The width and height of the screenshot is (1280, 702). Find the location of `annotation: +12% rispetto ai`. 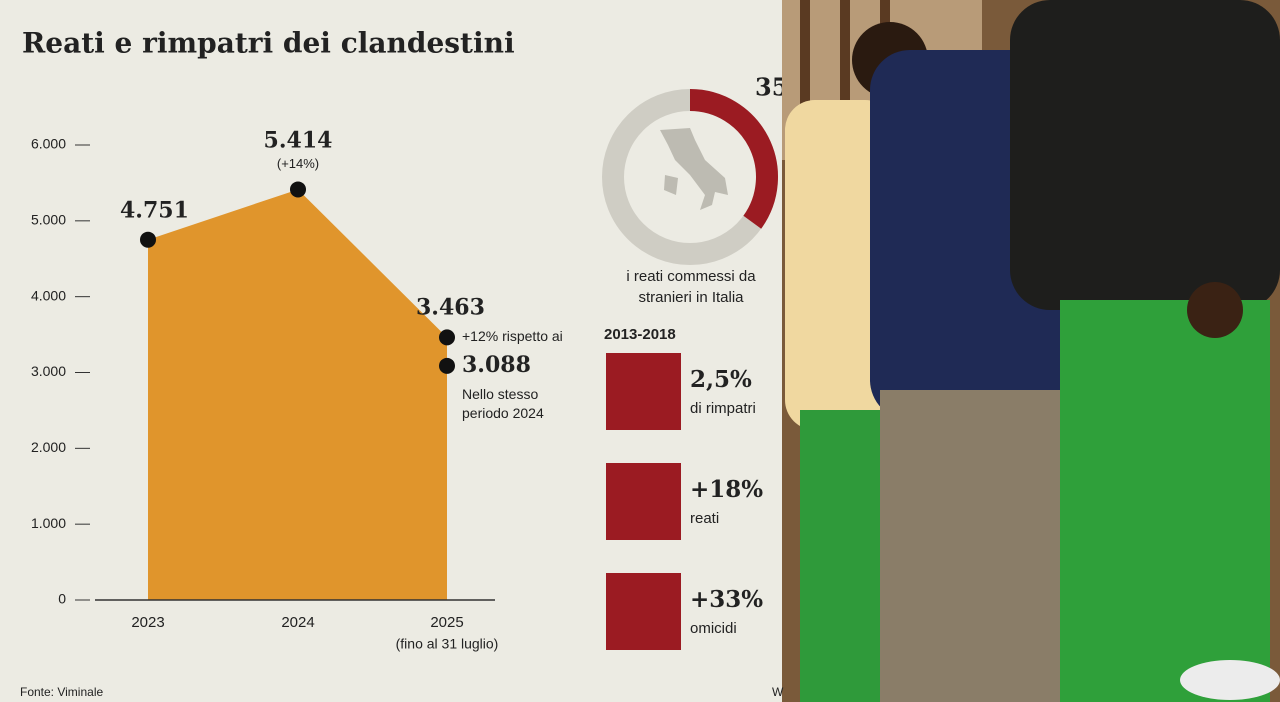

annotation: +12% rispetto ai is located at coordinates (512, 336).